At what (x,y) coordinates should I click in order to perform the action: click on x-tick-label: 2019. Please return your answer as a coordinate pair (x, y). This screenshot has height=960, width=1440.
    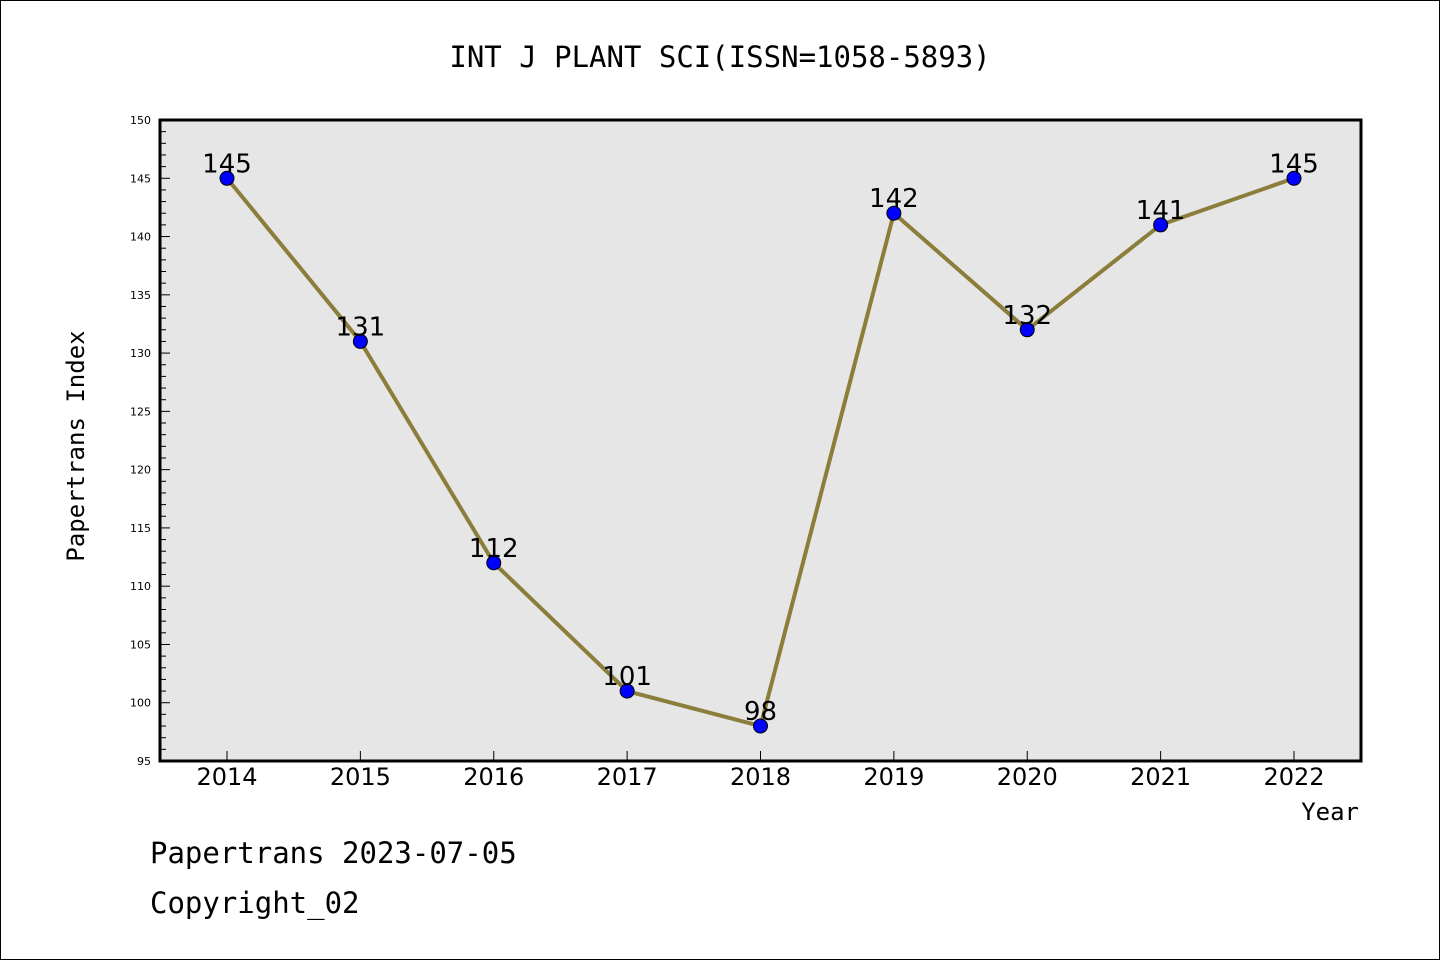
    Looking at the image, I should click on (893, 777).